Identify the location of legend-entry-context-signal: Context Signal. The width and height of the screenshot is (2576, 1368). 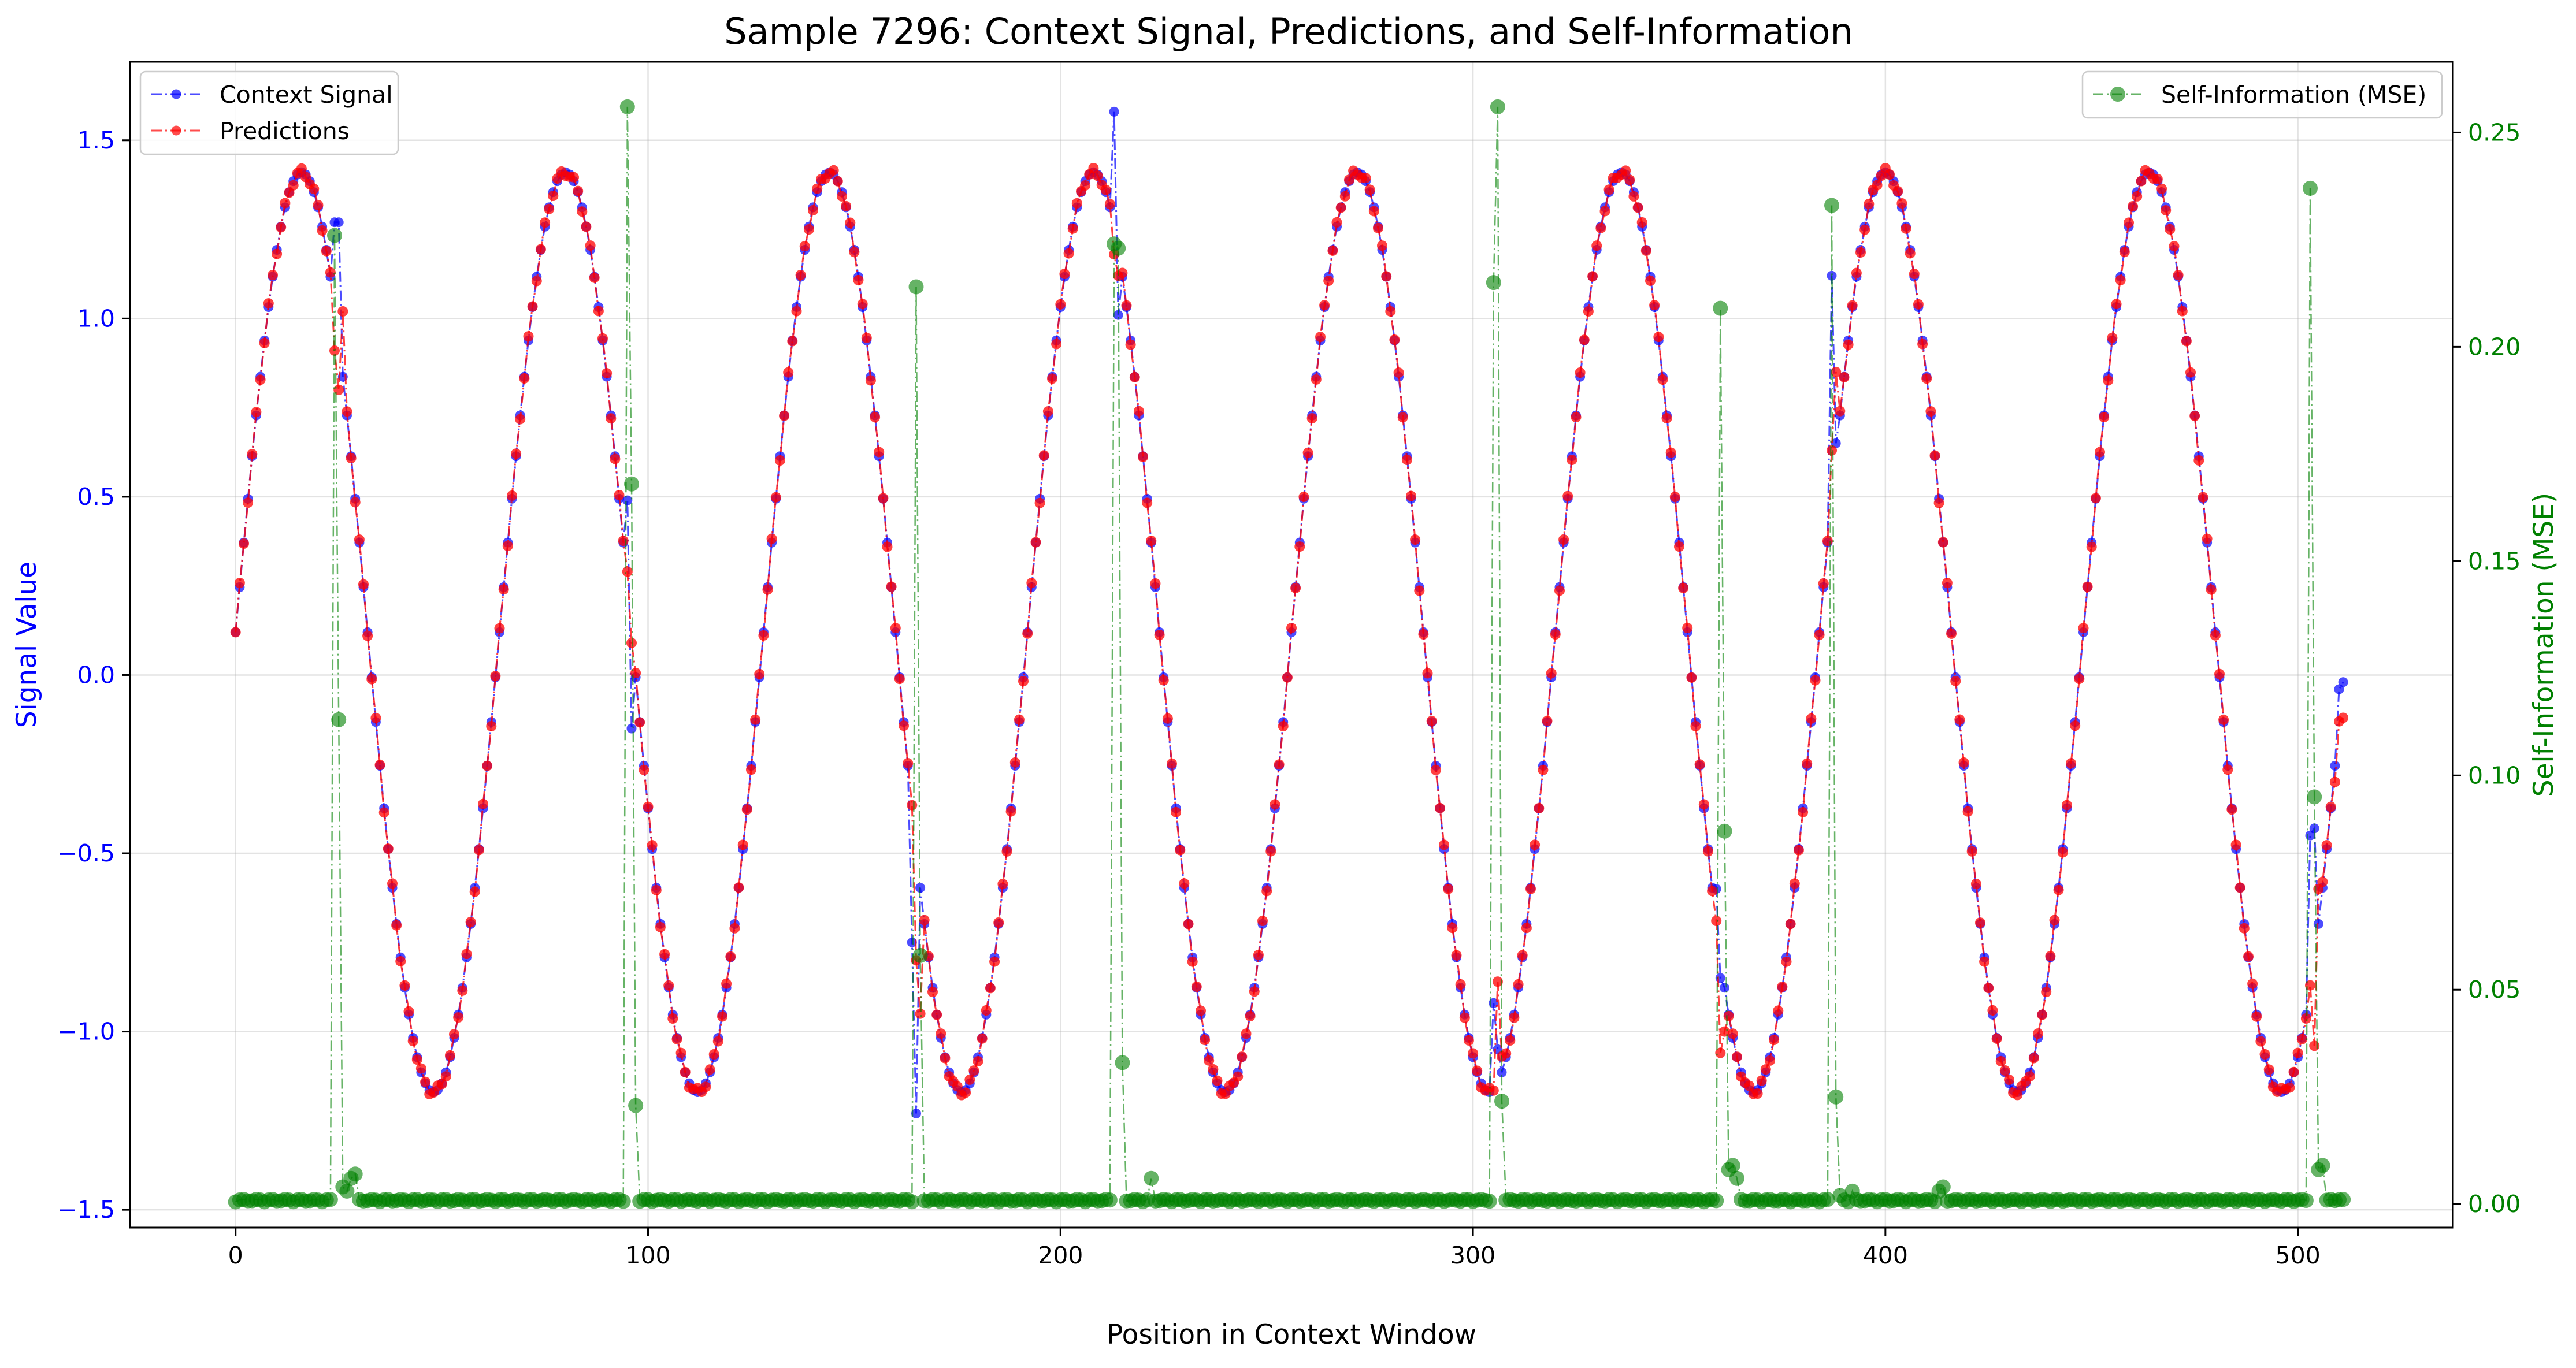
(272, 95).